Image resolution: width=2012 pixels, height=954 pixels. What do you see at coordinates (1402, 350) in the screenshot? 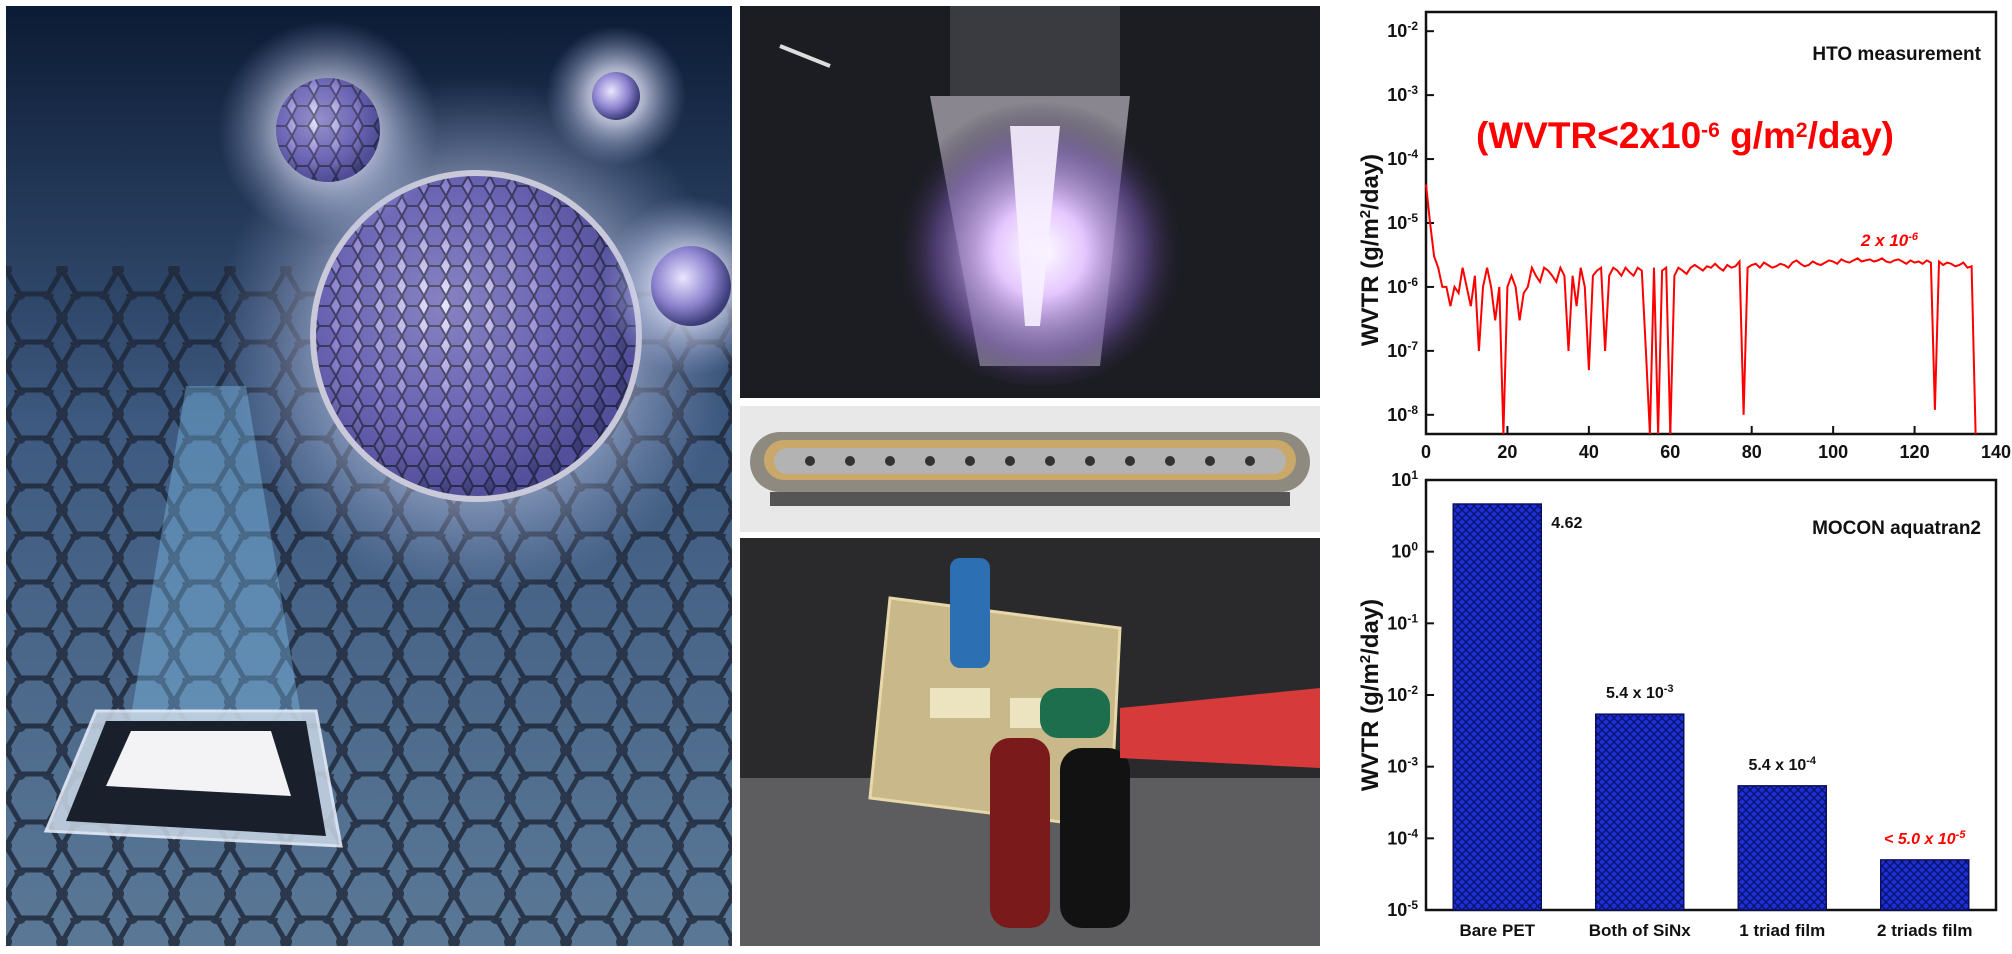
I see `hto-y-tick-label: 10⁻⁷` at bounding box center [1402, 350].